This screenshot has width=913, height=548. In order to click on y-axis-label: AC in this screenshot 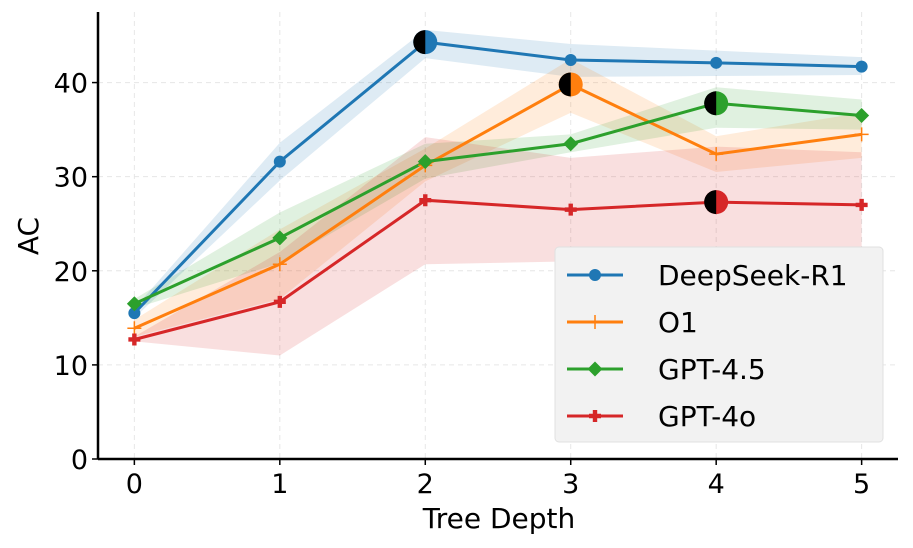, I will do `click(28, 236)`.